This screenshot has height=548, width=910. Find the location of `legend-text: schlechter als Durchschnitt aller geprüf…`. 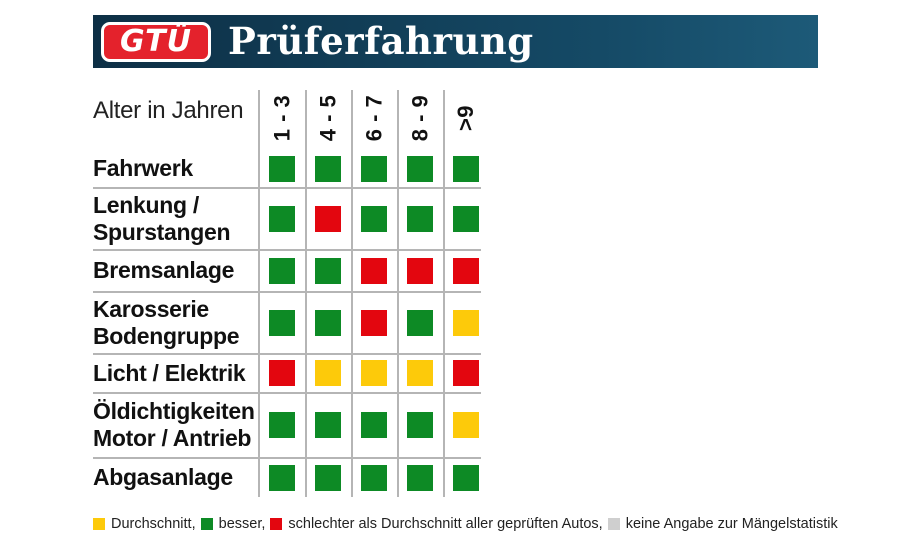

legend-text: schlechter als Durchschnitt aller geprüf… is located at coordinates (445, 524).